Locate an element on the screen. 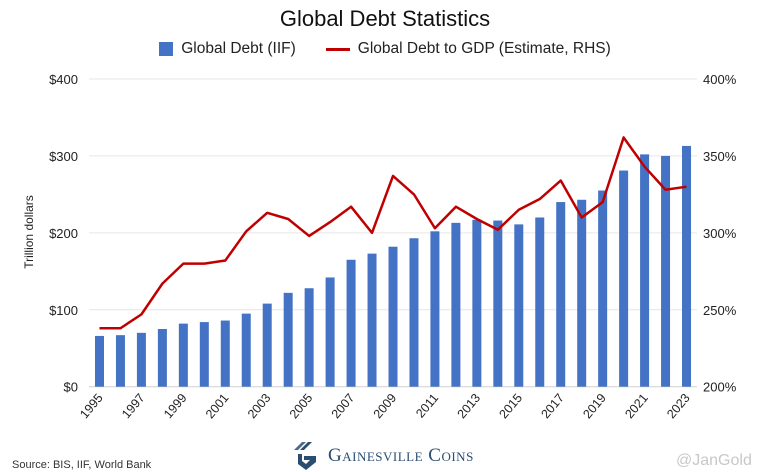  bar-2009 is located at coordinates (393, 317).